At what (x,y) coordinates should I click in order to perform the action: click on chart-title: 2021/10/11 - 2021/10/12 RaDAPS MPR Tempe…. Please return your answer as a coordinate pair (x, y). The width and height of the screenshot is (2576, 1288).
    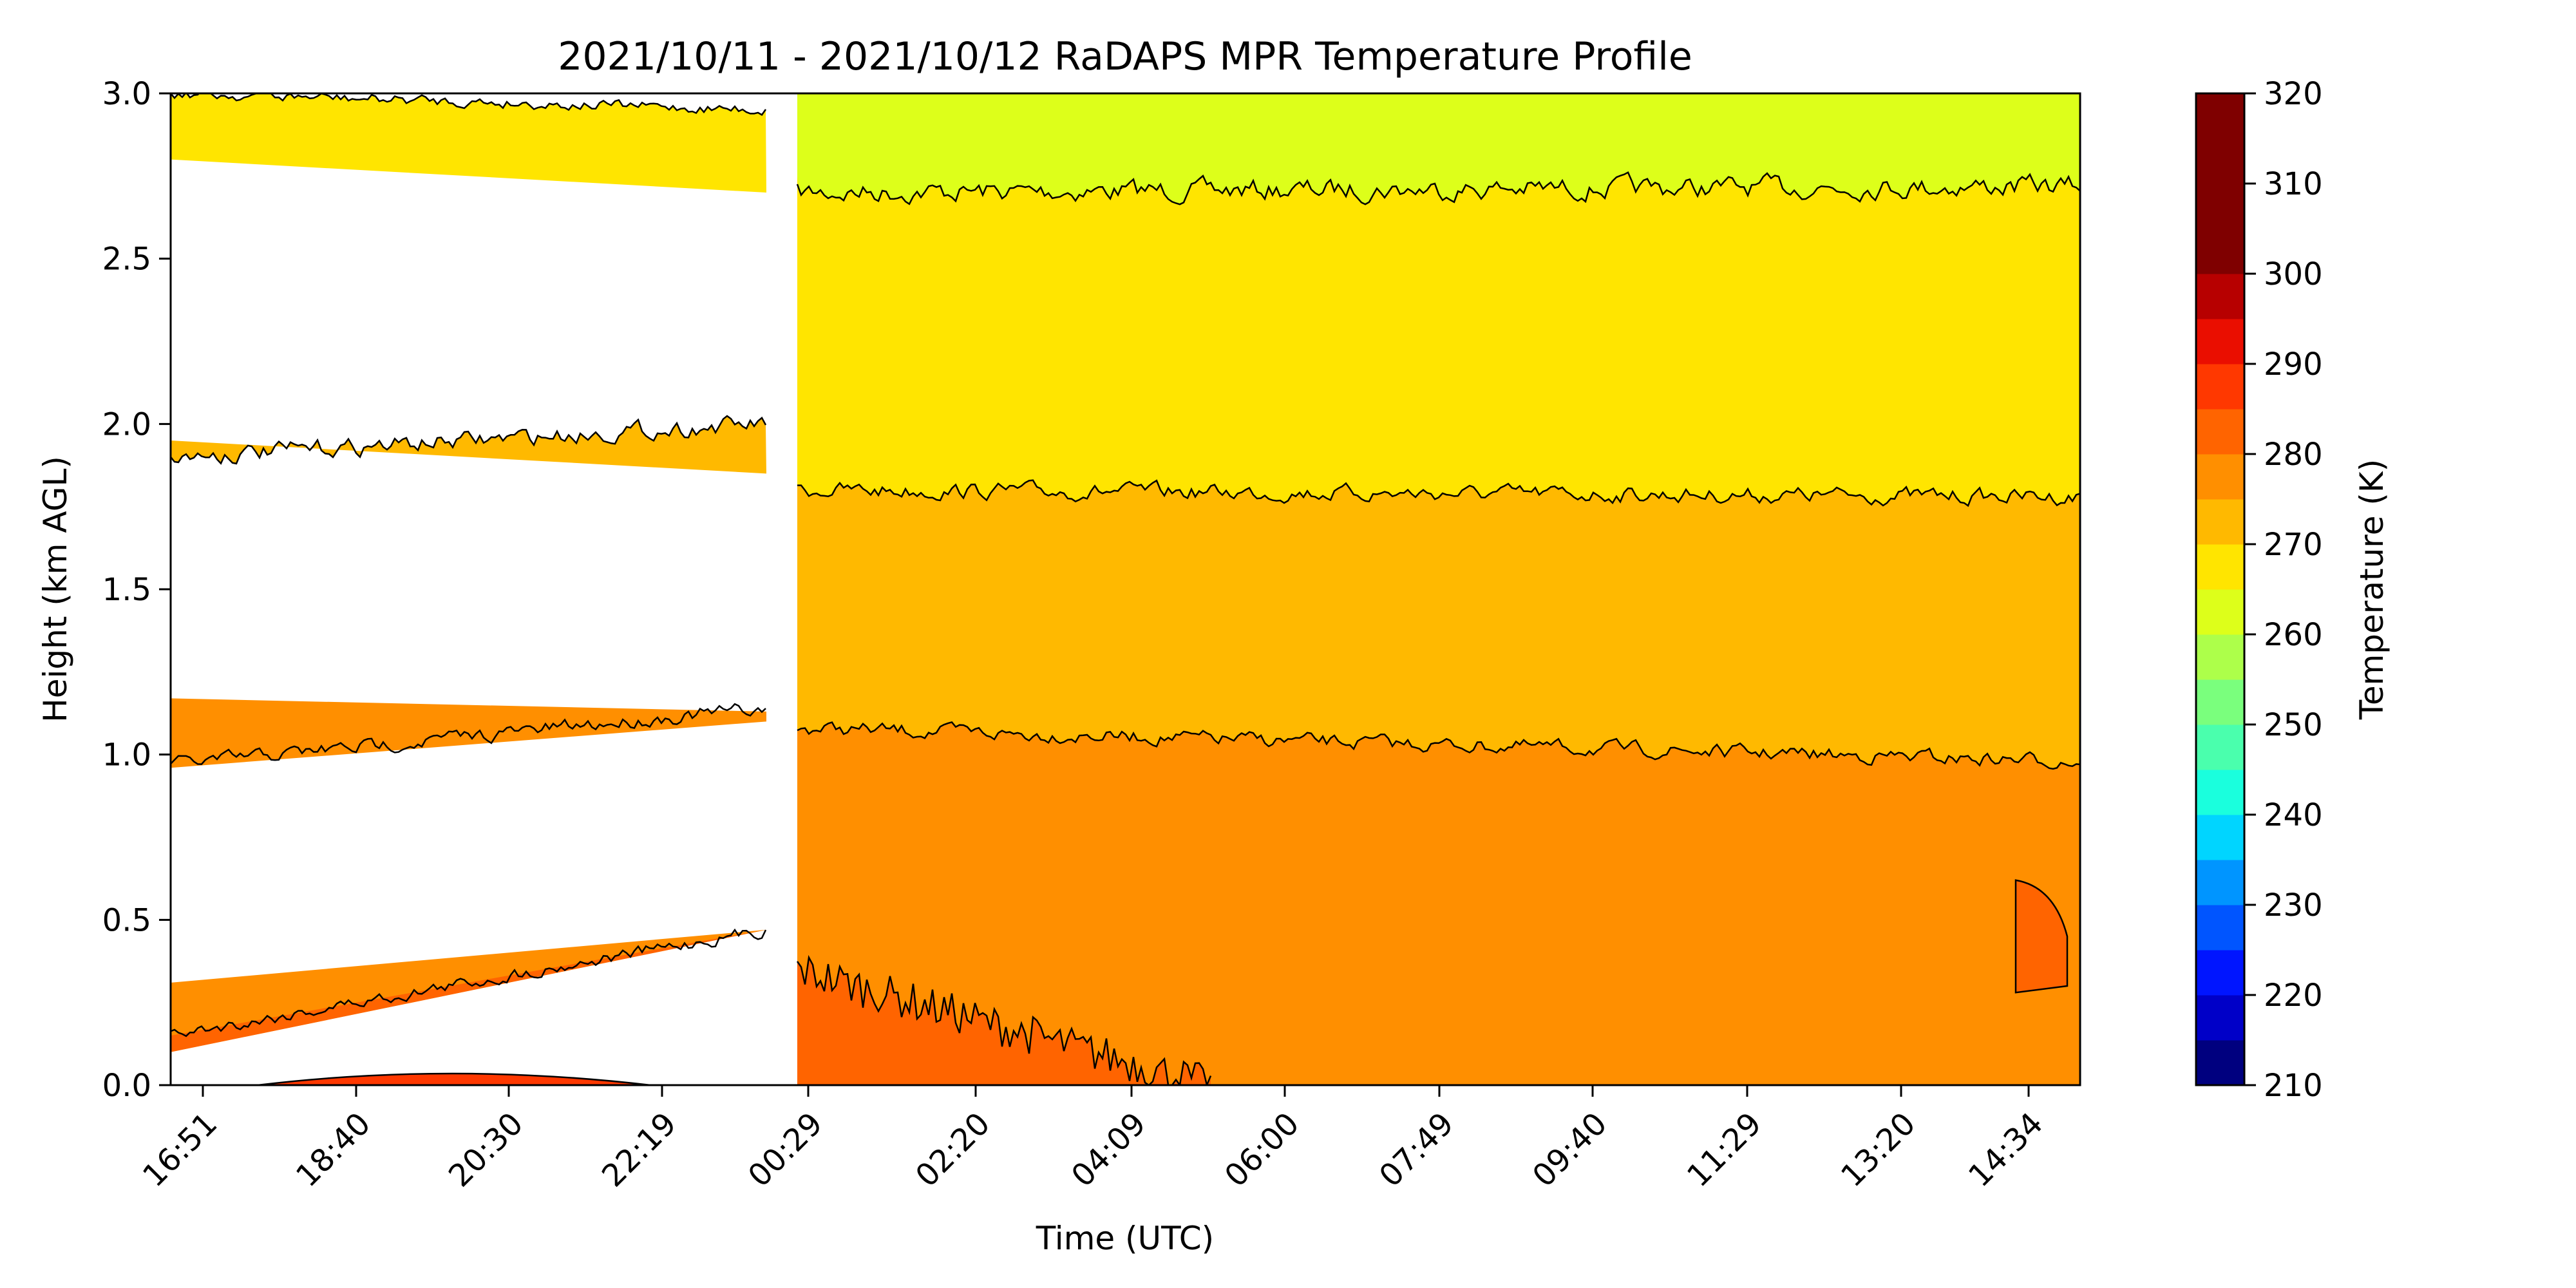
    Looking at the image, I should click on (1125, 56).